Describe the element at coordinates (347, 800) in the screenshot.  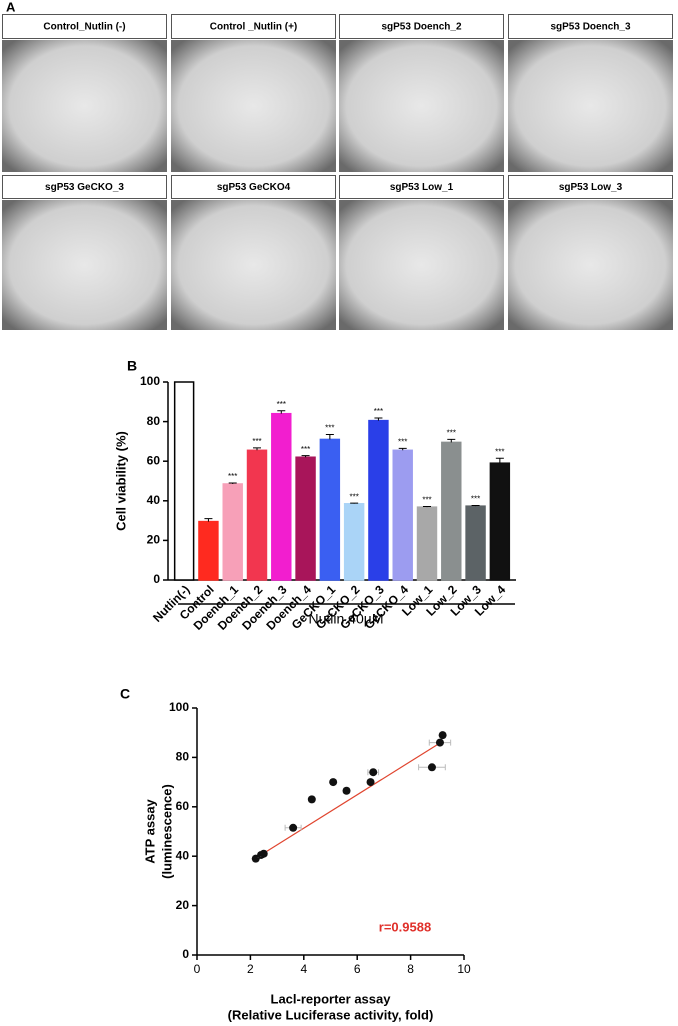
I see `fit-line` at that location.